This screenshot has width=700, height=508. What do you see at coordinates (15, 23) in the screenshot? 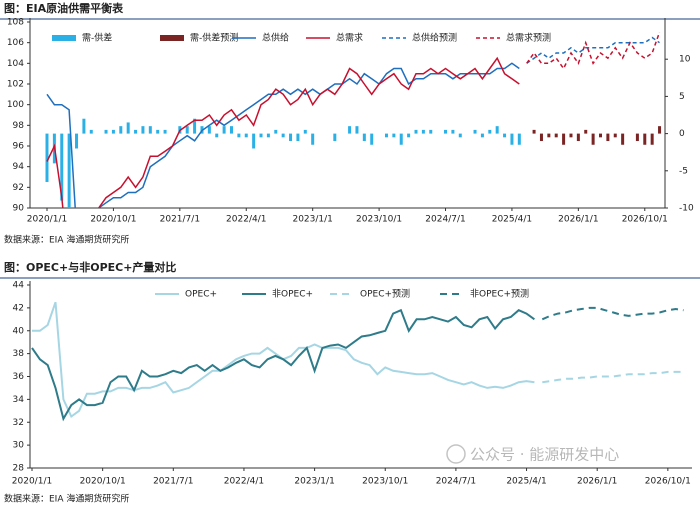
I see `y-tick-label: 108` at bounding box center [15, 23].